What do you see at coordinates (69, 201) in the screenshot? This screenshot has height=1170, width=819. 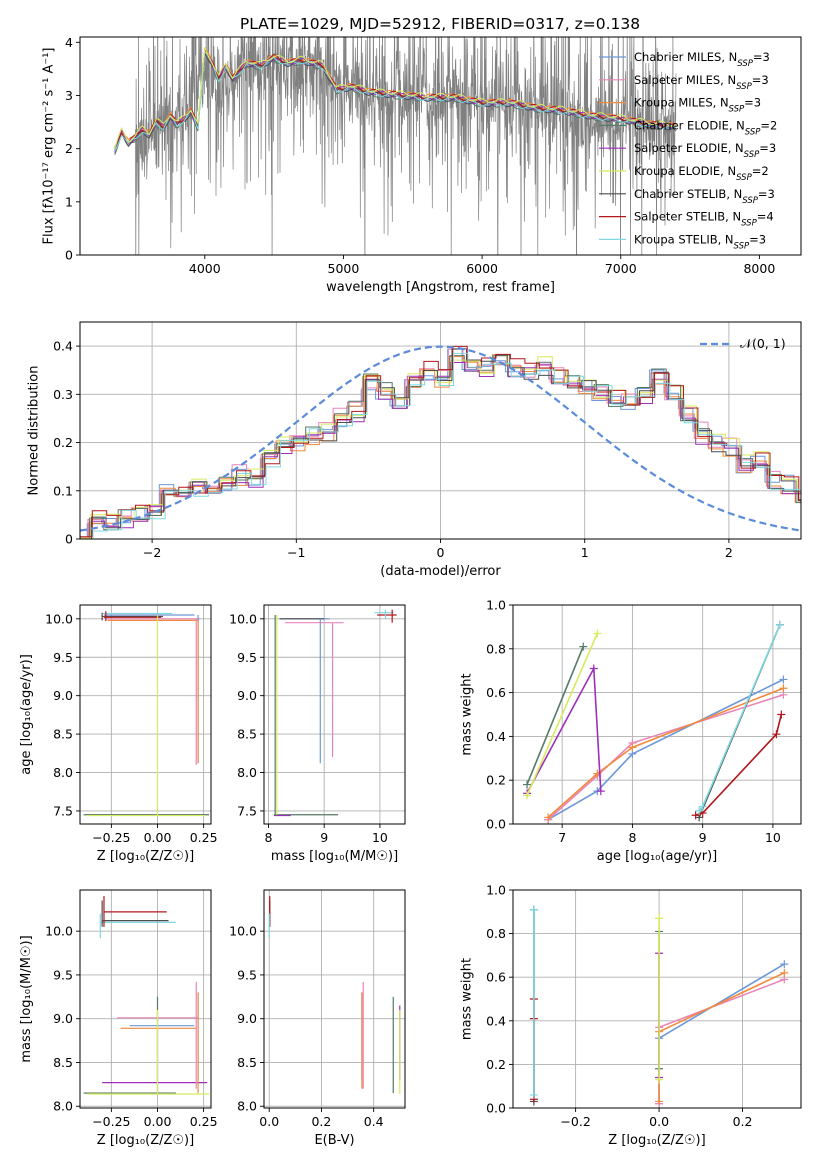 I see `spectrum-ytick-label: 1` at bounding box center [69, 201].